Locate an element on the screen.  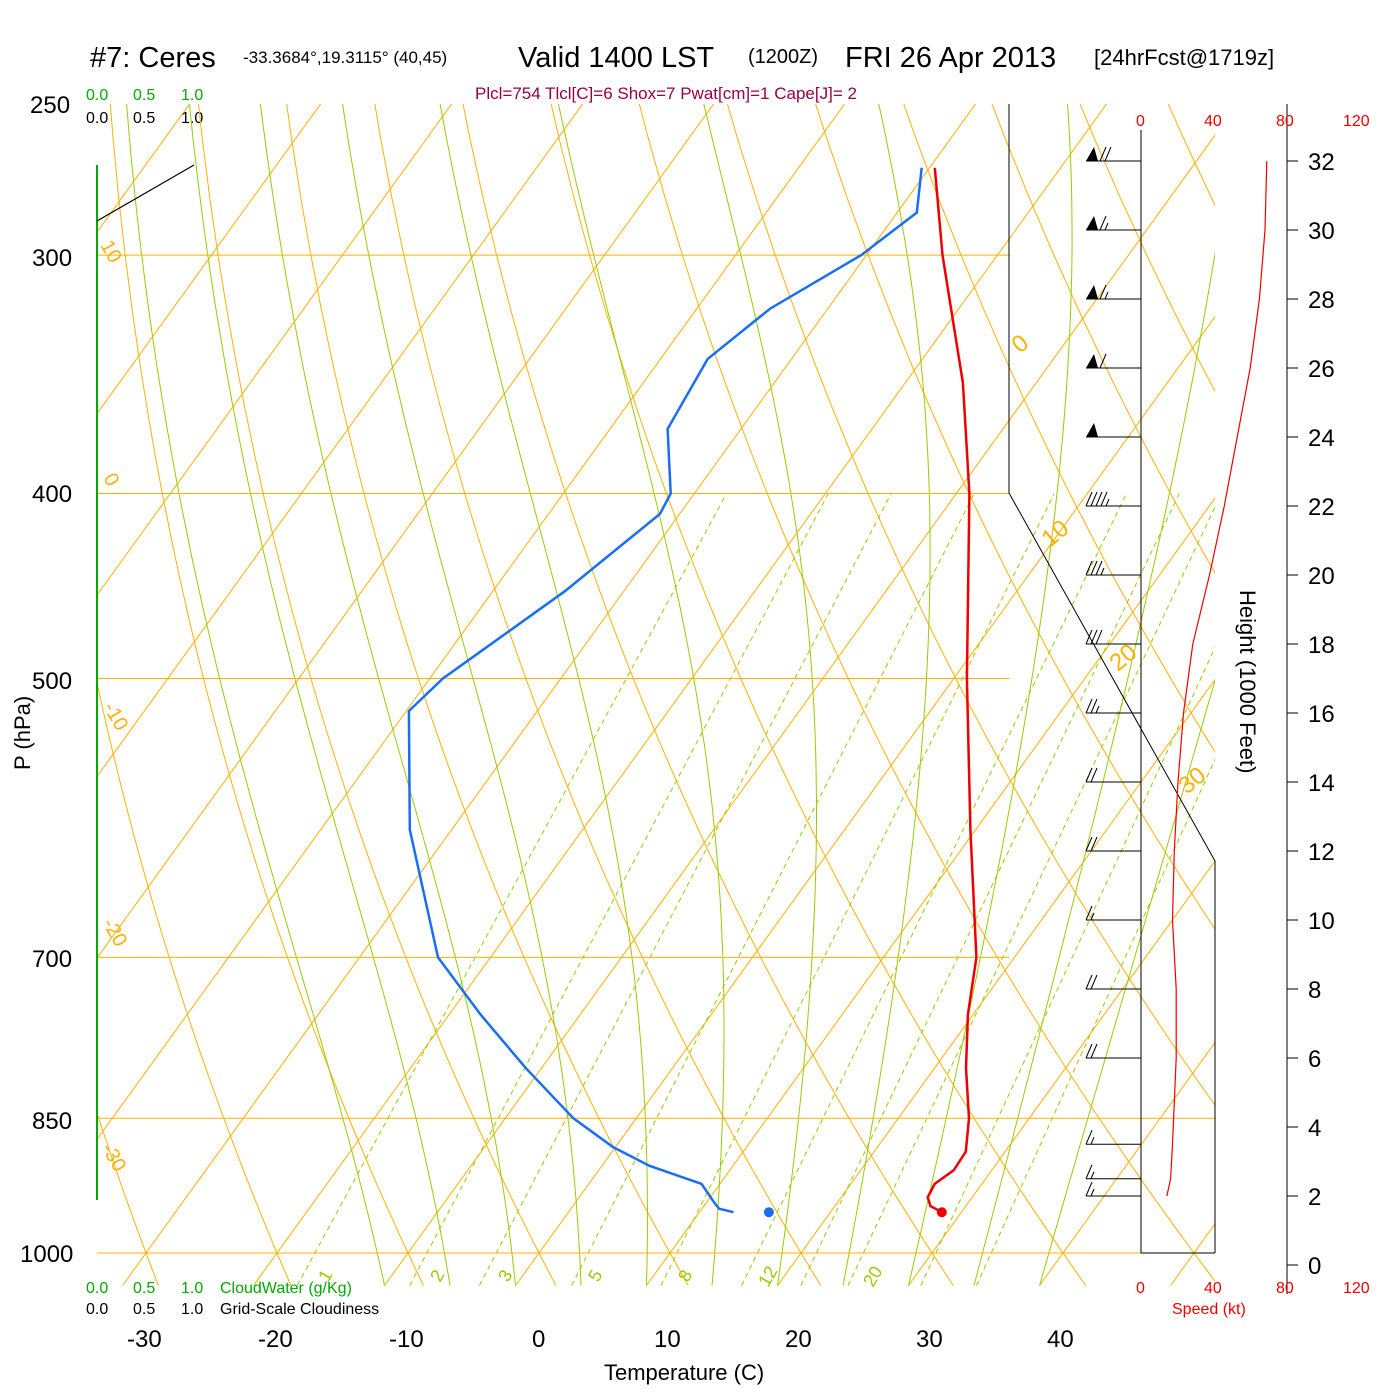
pressure-tick: 250 is located at coordinates (50, 105).